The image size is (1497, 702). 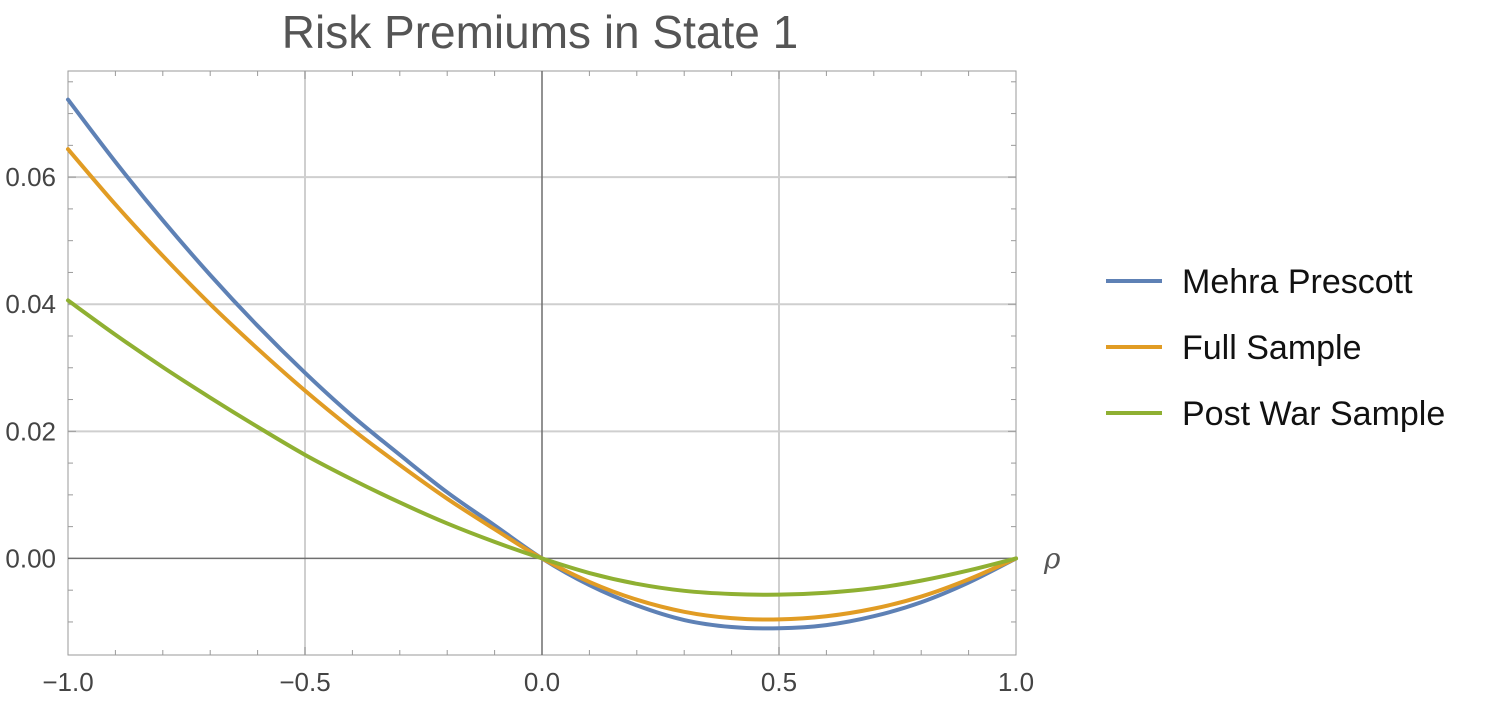 What do you see at coordinates (1052, 558) in the screenshot?
I see `x-axis-label: ρ` at bounding box center [1052, 558].